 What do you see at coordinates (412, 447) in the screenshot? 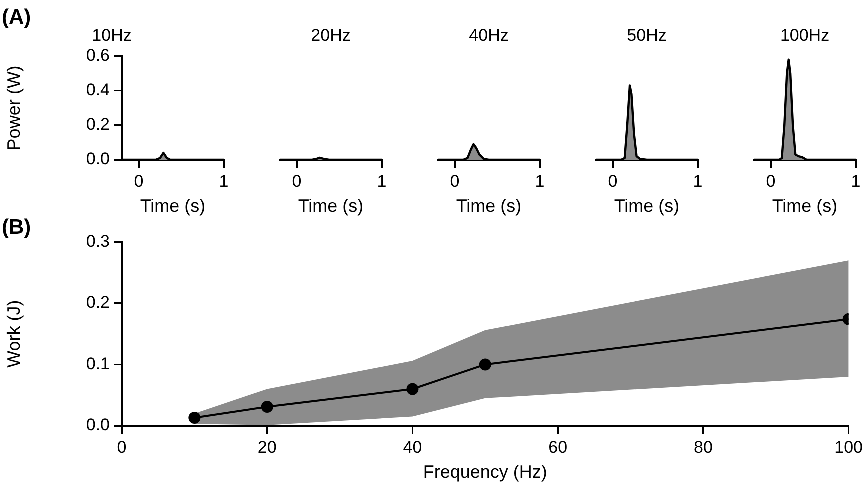
I see `x-tick-label: 40` at bounding box center [412, 447].